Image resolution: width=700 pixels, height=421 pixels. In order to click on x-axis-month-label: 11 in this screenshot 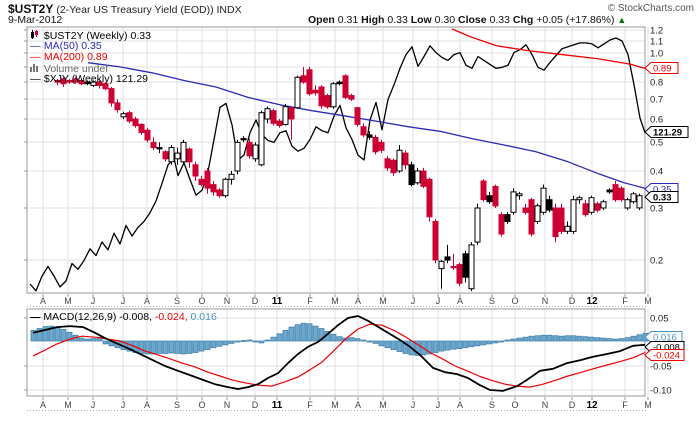, I will do `click(277, 301)`.